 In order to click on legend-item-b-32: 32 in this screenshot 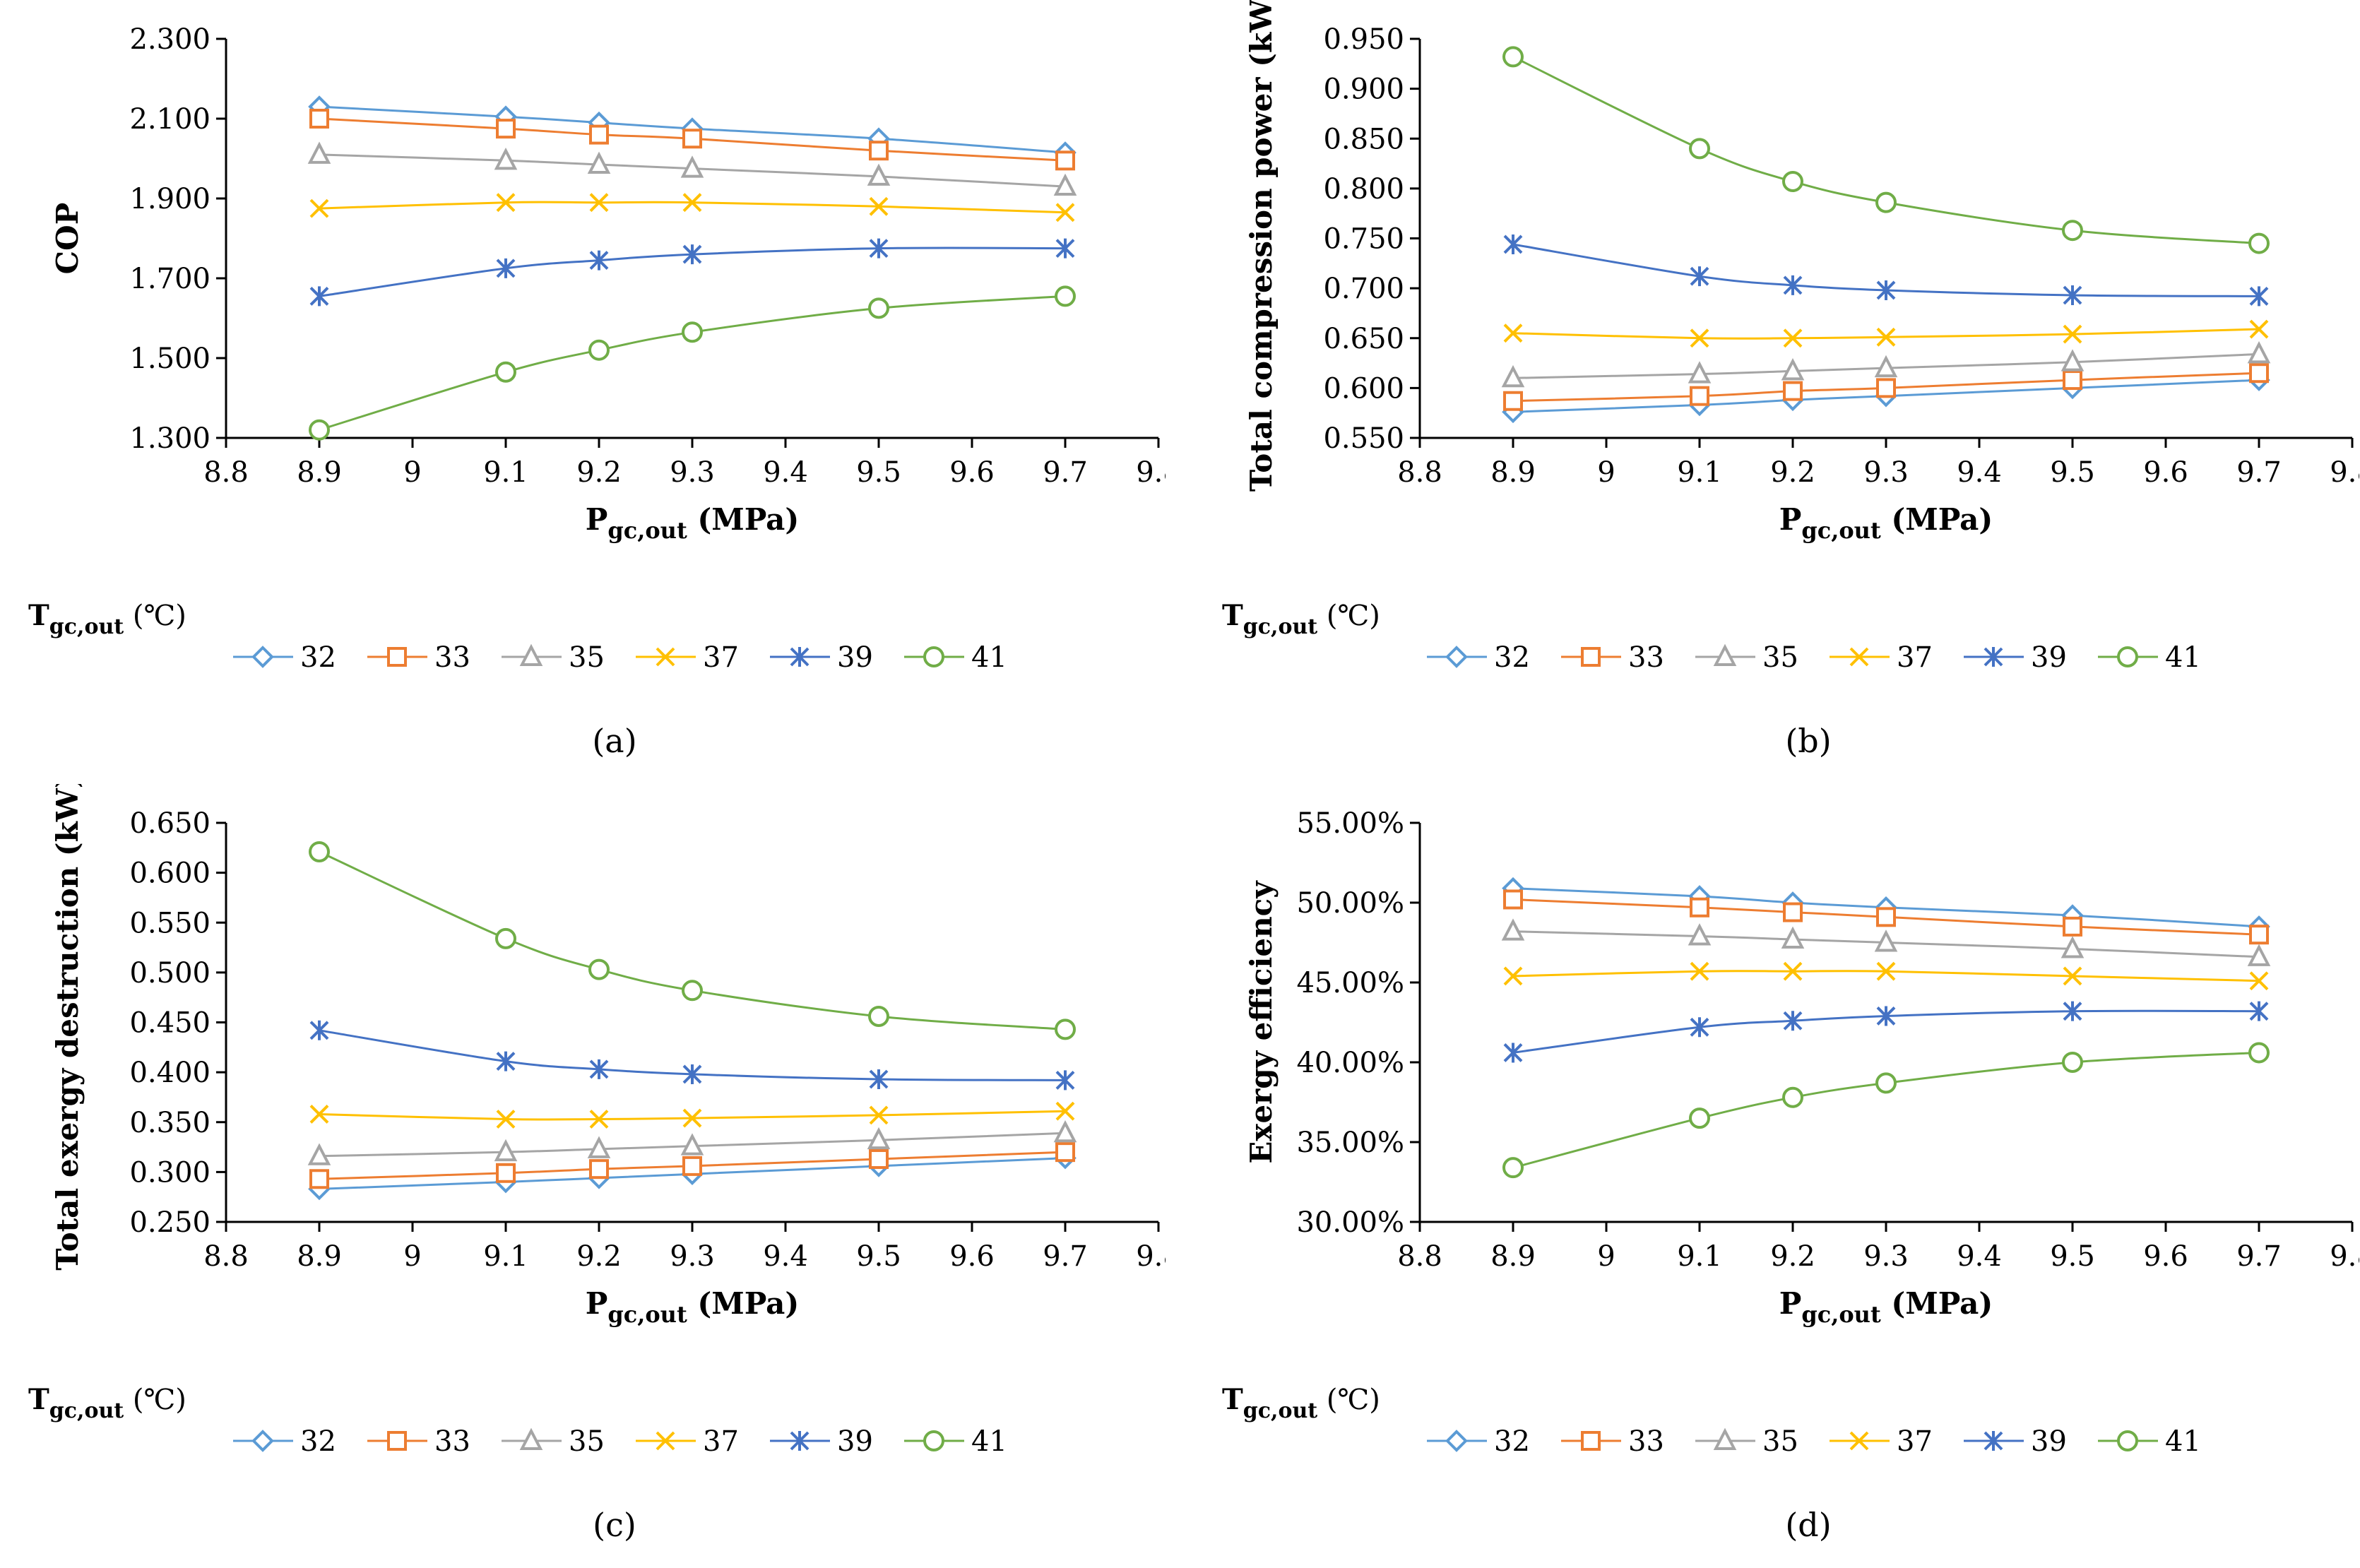, I will do `click(1479, 657)`.